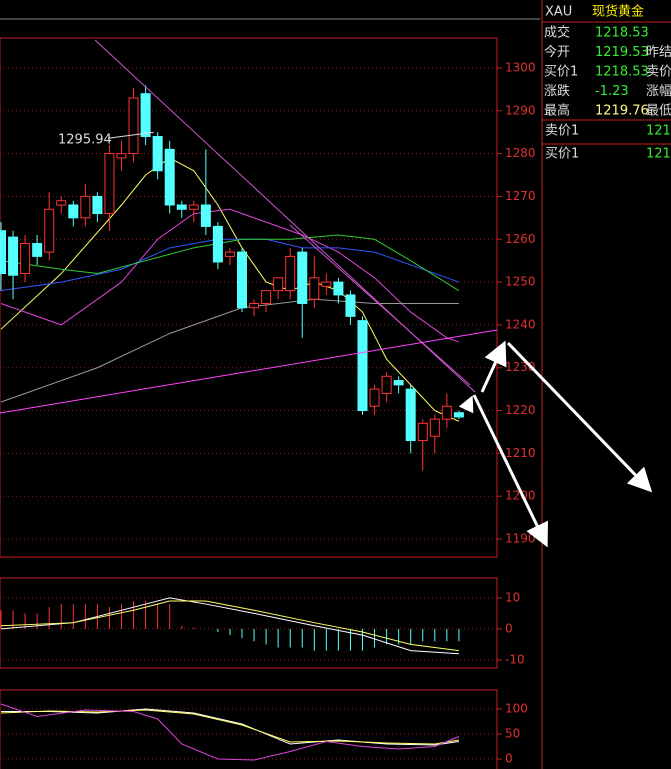 The width and height of the screenshot is (671, 769). Describe the element at coordinates (512, 597) in the screenshot. I see `y-tick-label: 10` at that location.